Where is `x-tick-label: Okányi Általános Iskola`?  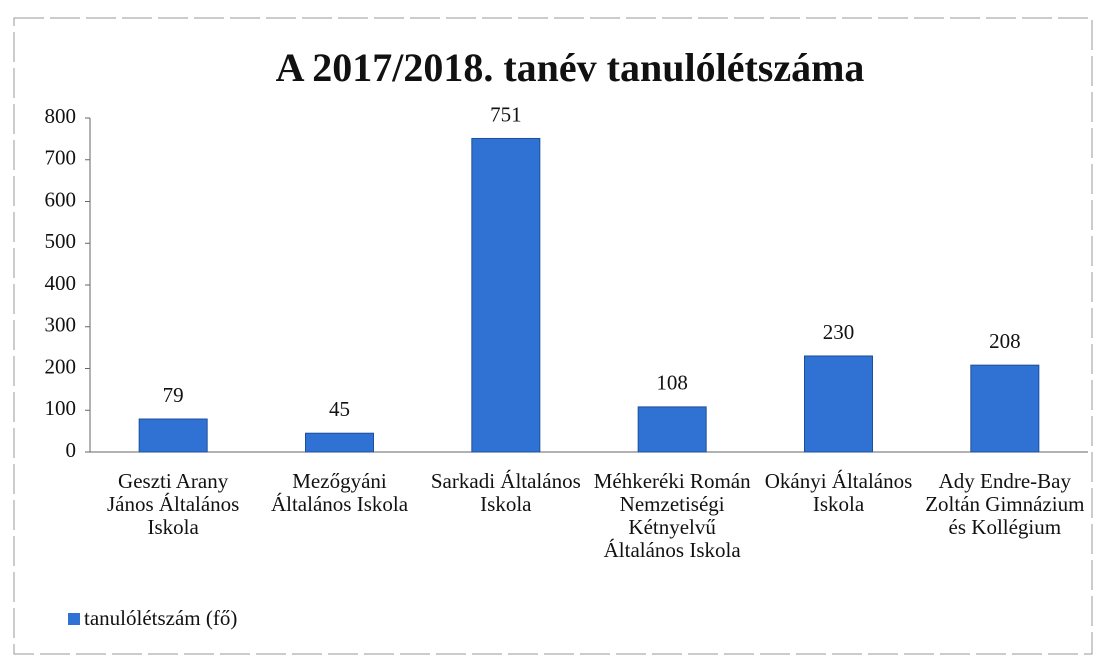 x-tick-label: Okányi Általános Iskola is located at coordinates (838, 492).